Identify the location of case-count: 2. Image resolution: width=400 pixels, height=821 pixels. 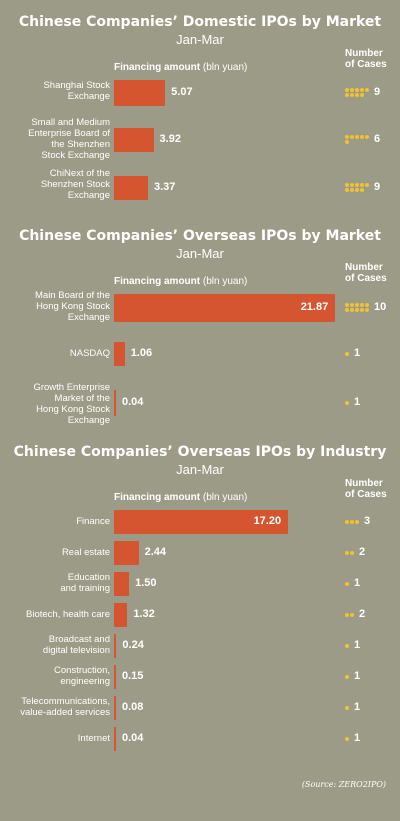
(362, 614).